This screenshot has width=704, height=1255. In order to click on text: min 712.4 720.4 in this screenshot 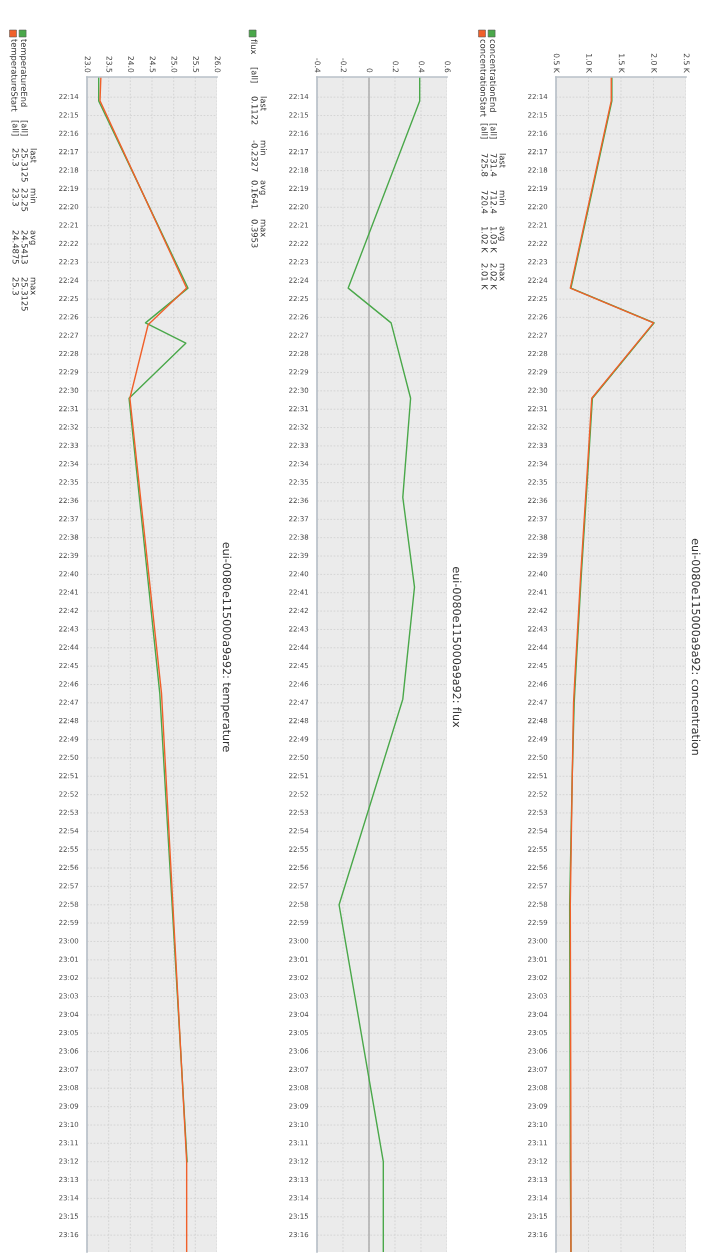, I will do `click(493, 202)`.